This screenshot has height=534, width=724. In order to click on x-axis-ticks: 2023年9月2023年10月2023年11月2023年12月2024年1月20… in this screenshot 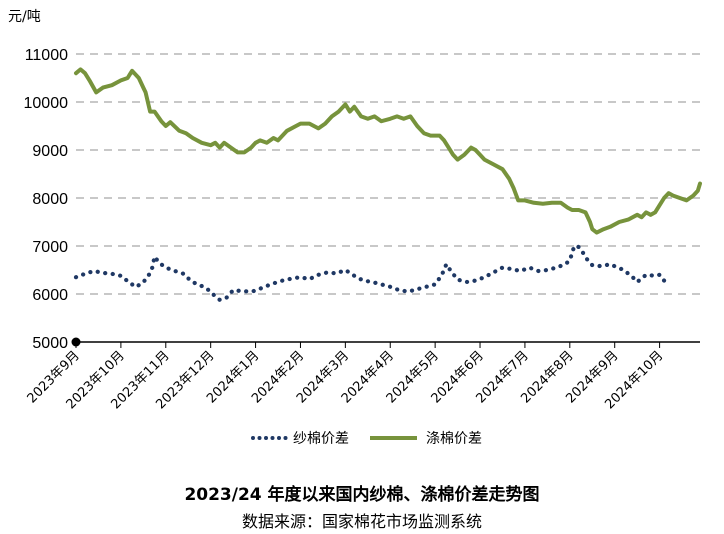, I will do `click(345, 377)`.